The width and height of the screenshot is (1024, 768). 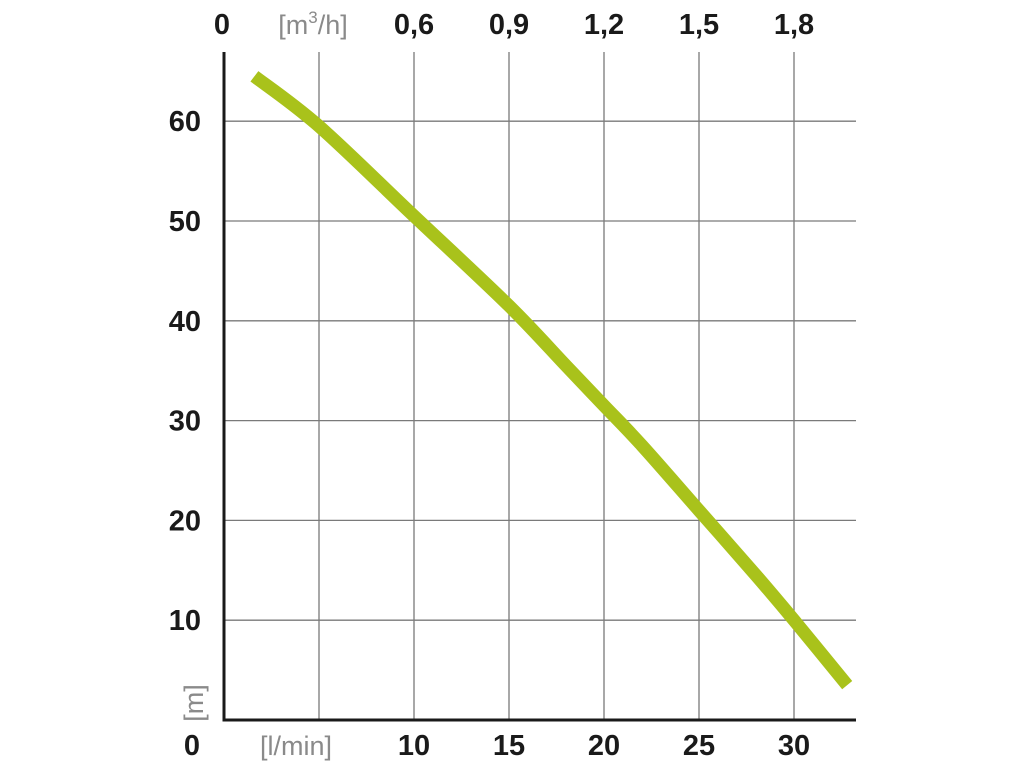 What do you see at coordinates (699, 25) in the screenshot?
I see `x-top-tick-label: 1,5` at bounding box center [699, 25].